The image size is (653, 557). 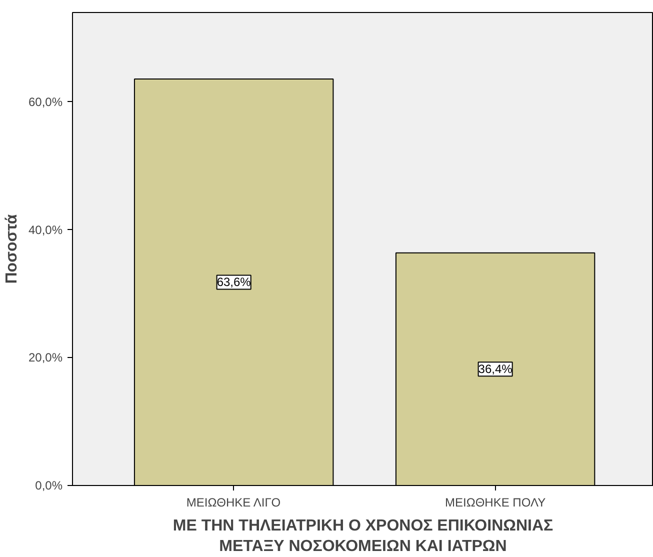 I want to click on y-tick-label: 0,0%, so click(x=49, y=485).